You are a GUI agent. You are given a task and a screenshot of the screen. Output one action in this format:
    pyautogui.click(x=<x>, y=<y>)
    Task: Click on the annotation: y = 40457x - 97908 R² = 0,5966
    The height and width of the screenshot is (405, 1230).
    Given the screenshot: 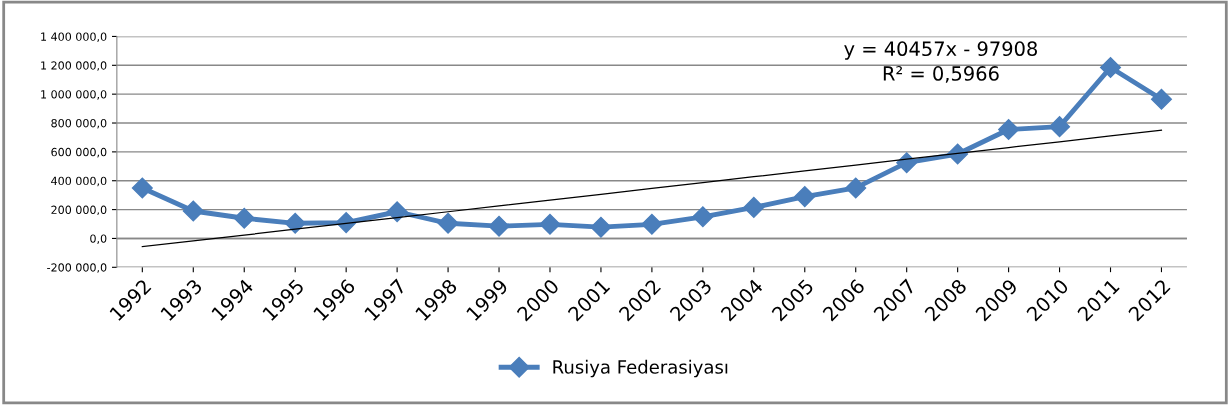 What is the action you would take?
    pyautogui.click(x=940, y=62)
    